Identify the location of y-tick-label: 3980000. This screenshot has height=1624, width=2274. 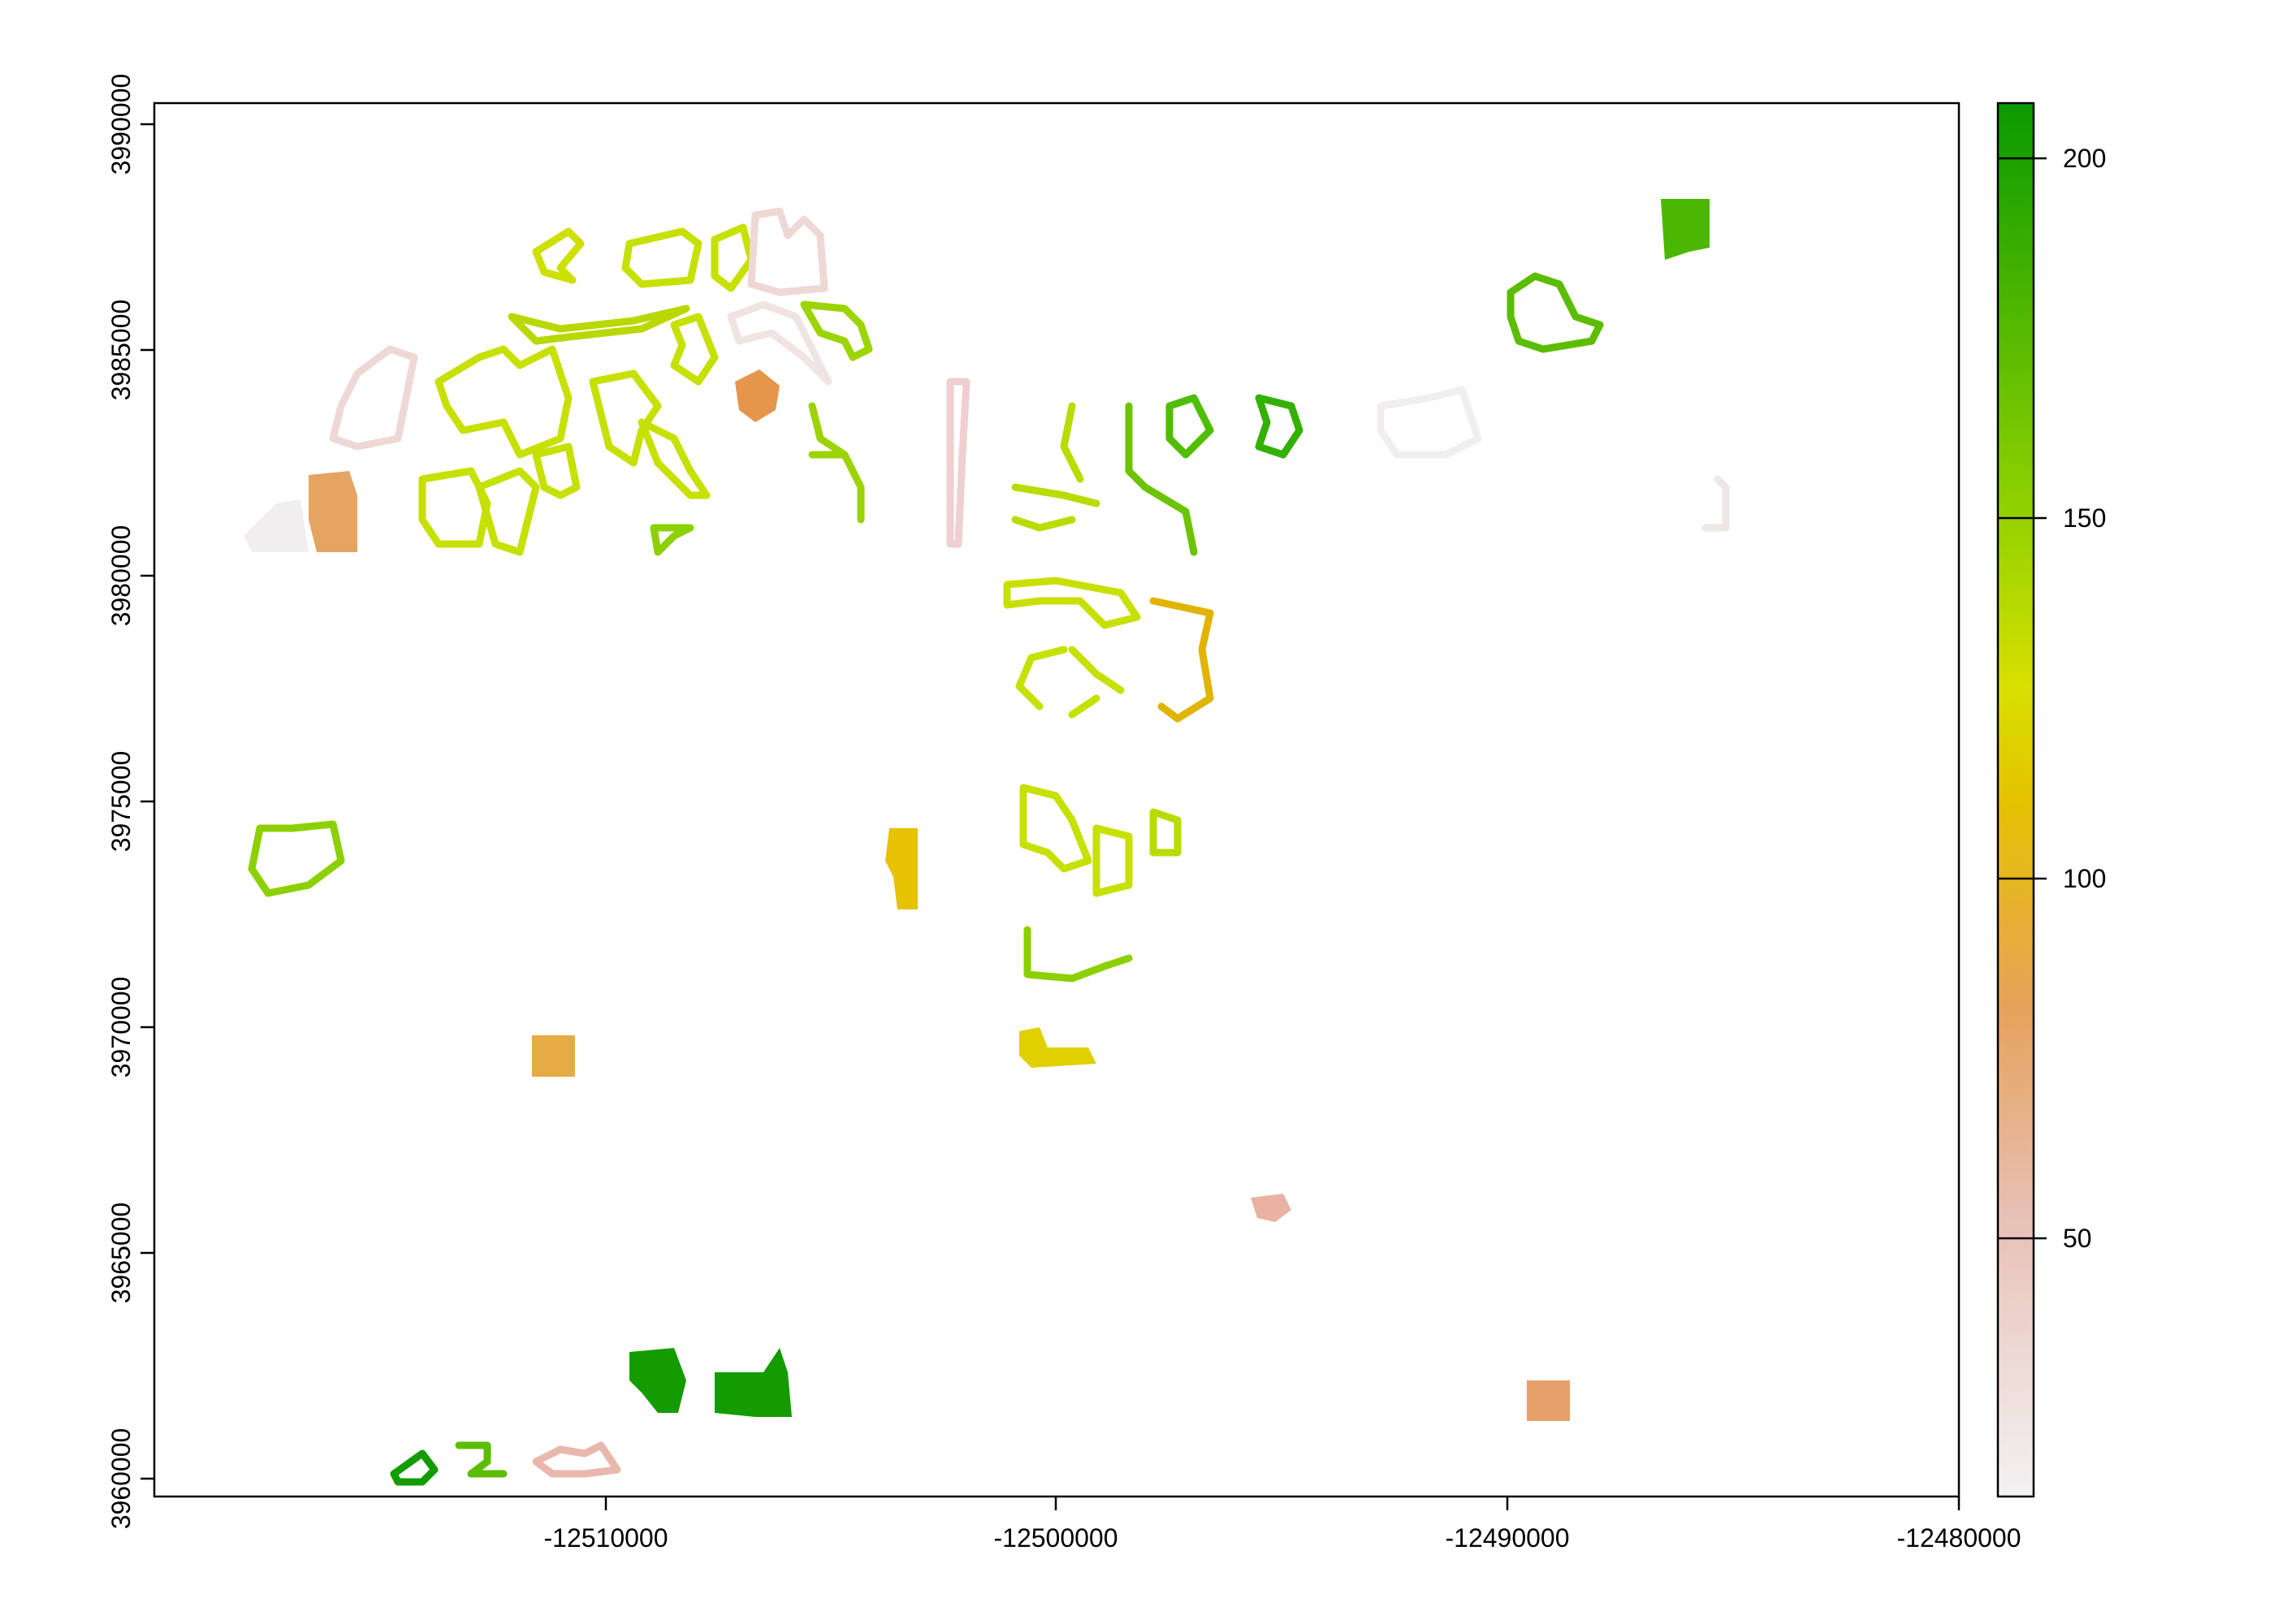
(121, 576).